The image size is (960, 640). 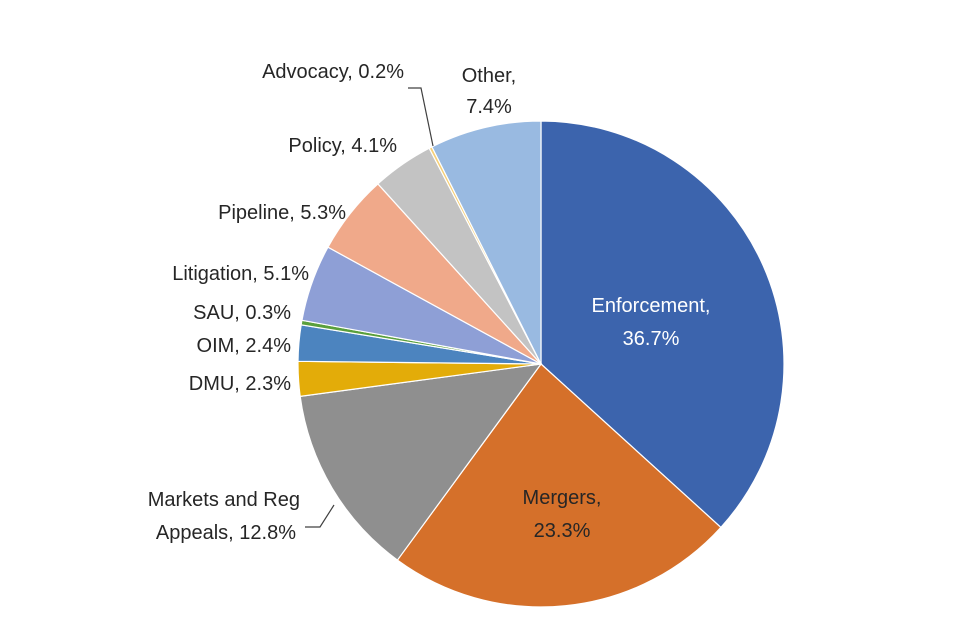 I want to click on label-other-value: 7.4%, so click(x=489, y=107).